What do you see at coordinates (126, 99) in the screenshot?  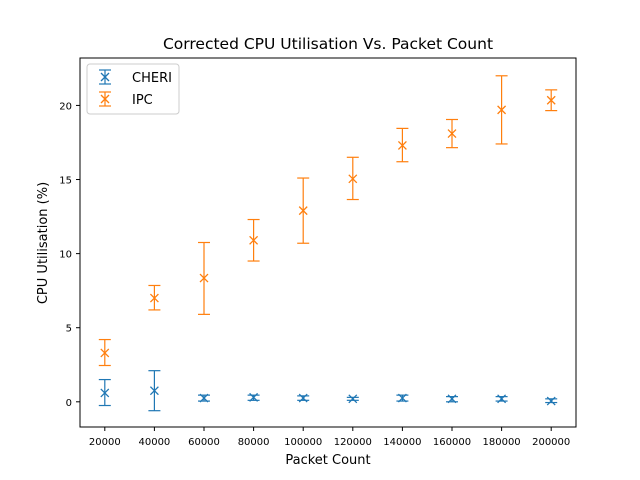 I see `legend-item-ipc: IPC` at bounding box center [126, 99].